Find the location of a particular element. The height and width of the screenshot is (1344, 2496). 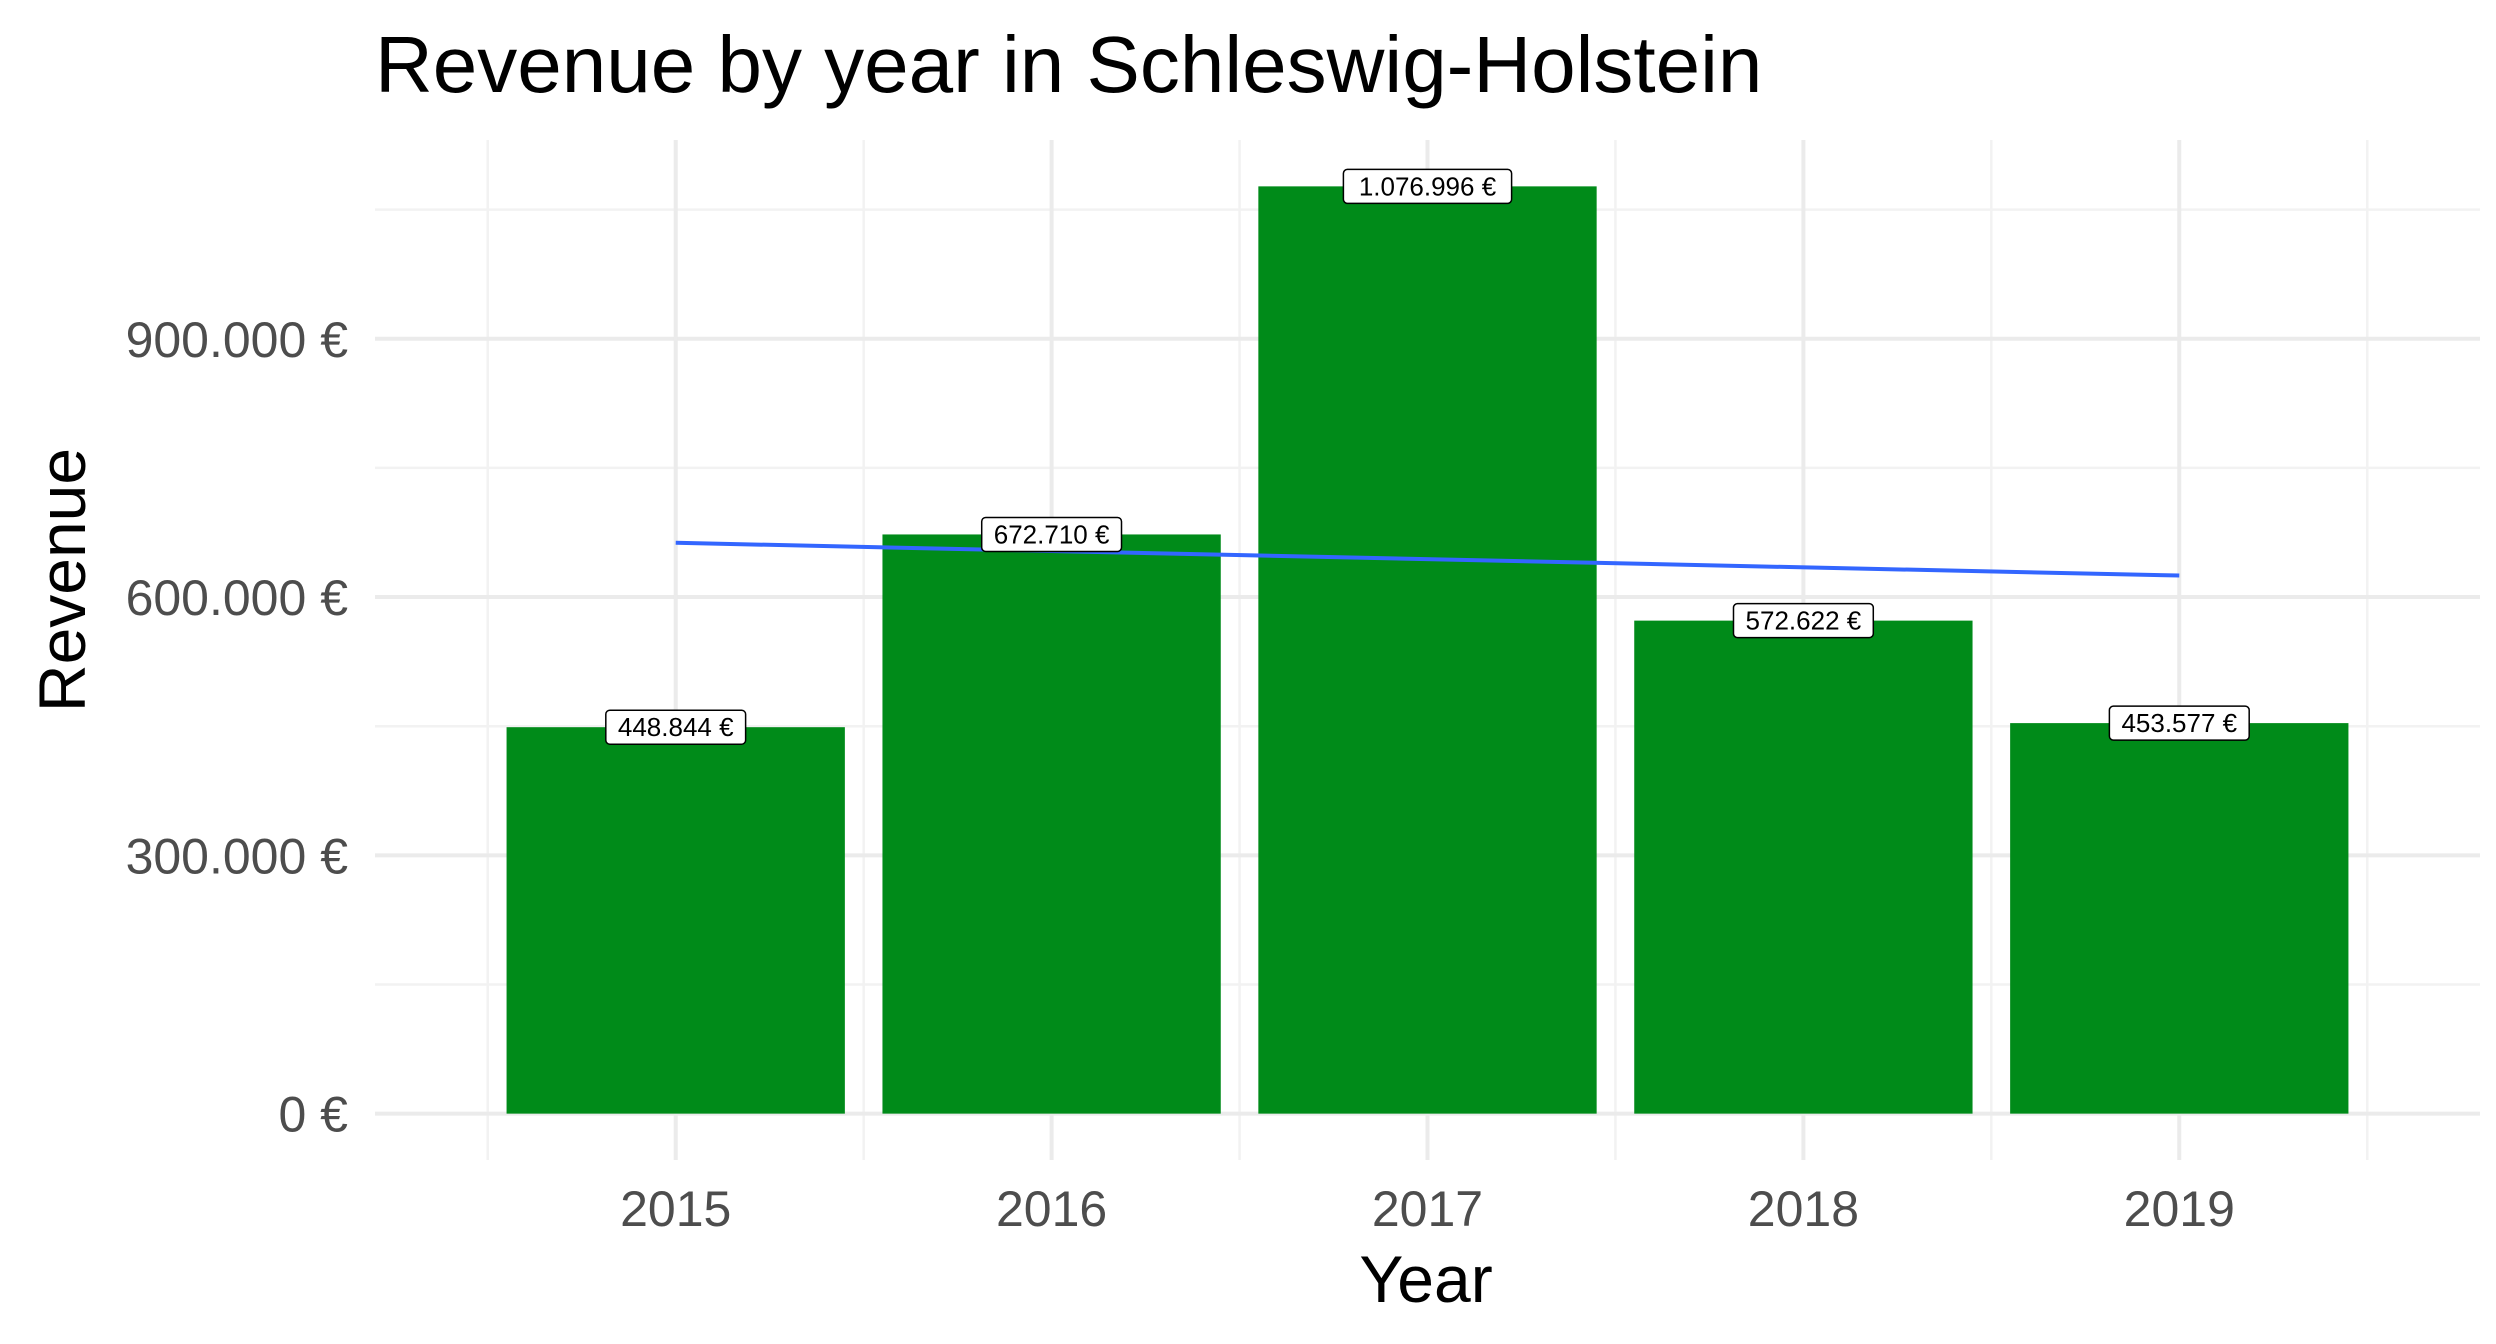

bar-2017 is located at coordinates (1427, 650).